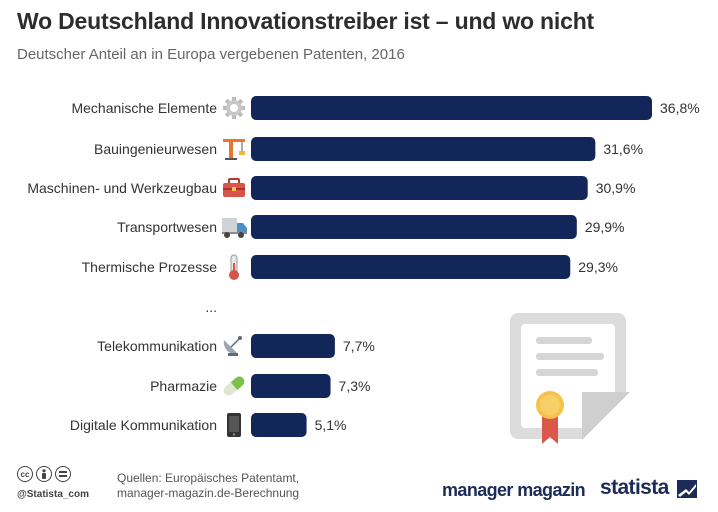  Describe the element at coordinates (167, 227) in the screenshot. I see `category-label-transportwesen: Transportwesen` at that location.